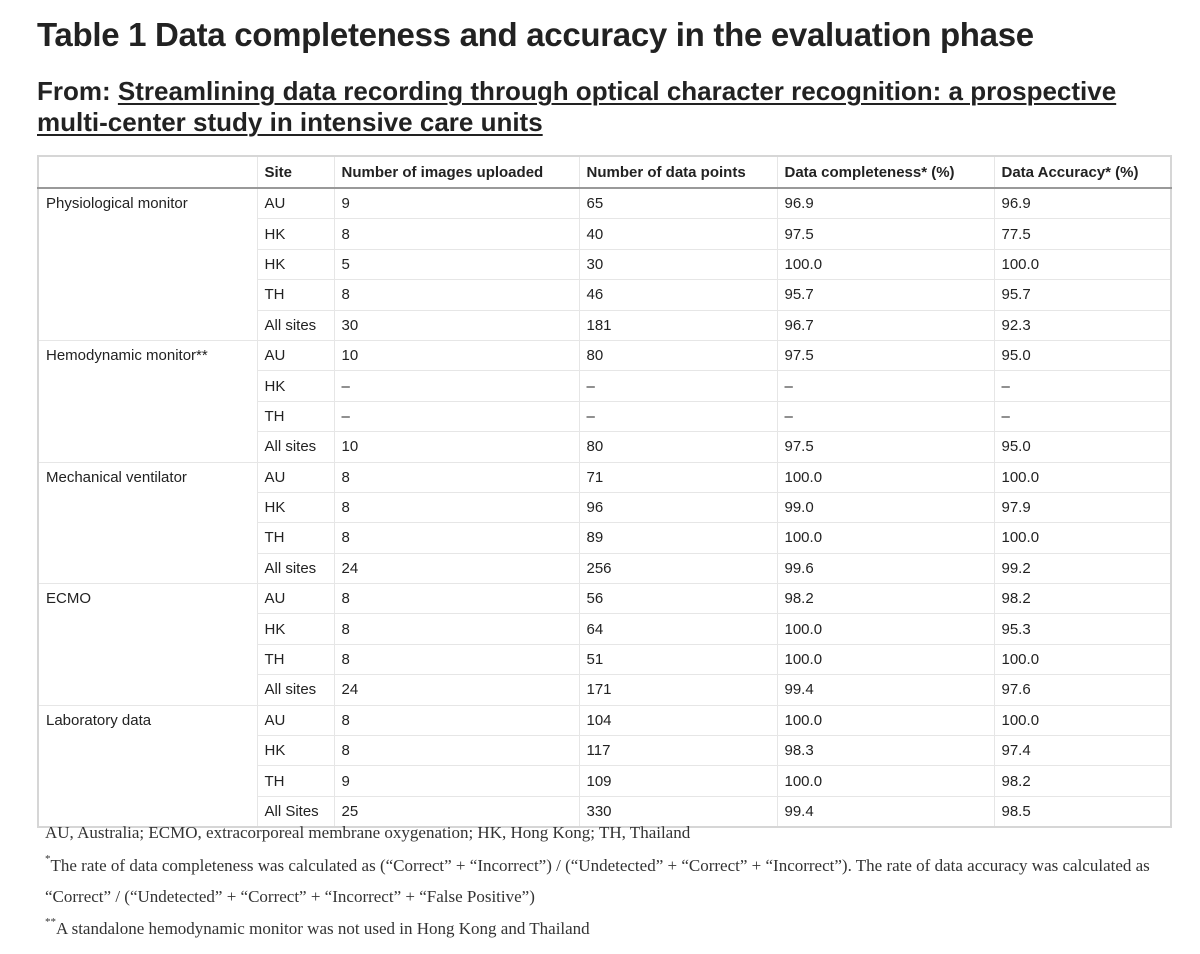 The height and width of the screenshot is (954, 1200). I want to click on value-cell: 46, so click(677, 295).